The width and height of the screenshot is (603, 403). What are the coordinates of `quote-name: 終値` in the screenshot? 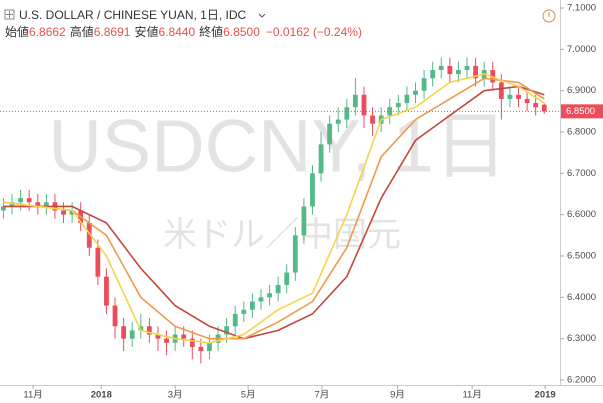 It's located at (211, 31).